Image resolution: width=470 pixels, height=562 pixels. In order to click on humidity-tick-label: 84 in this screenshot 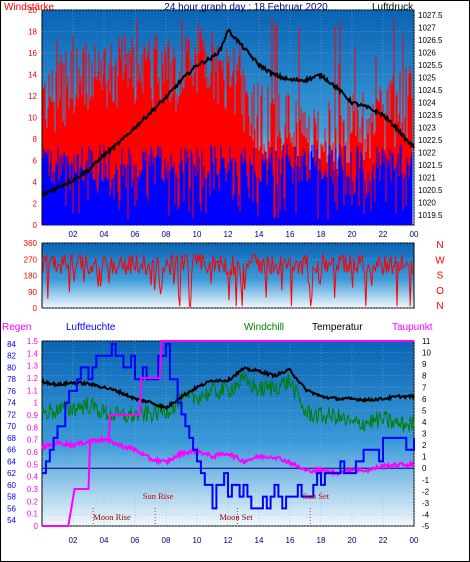, I will do `click(11, 344)`.